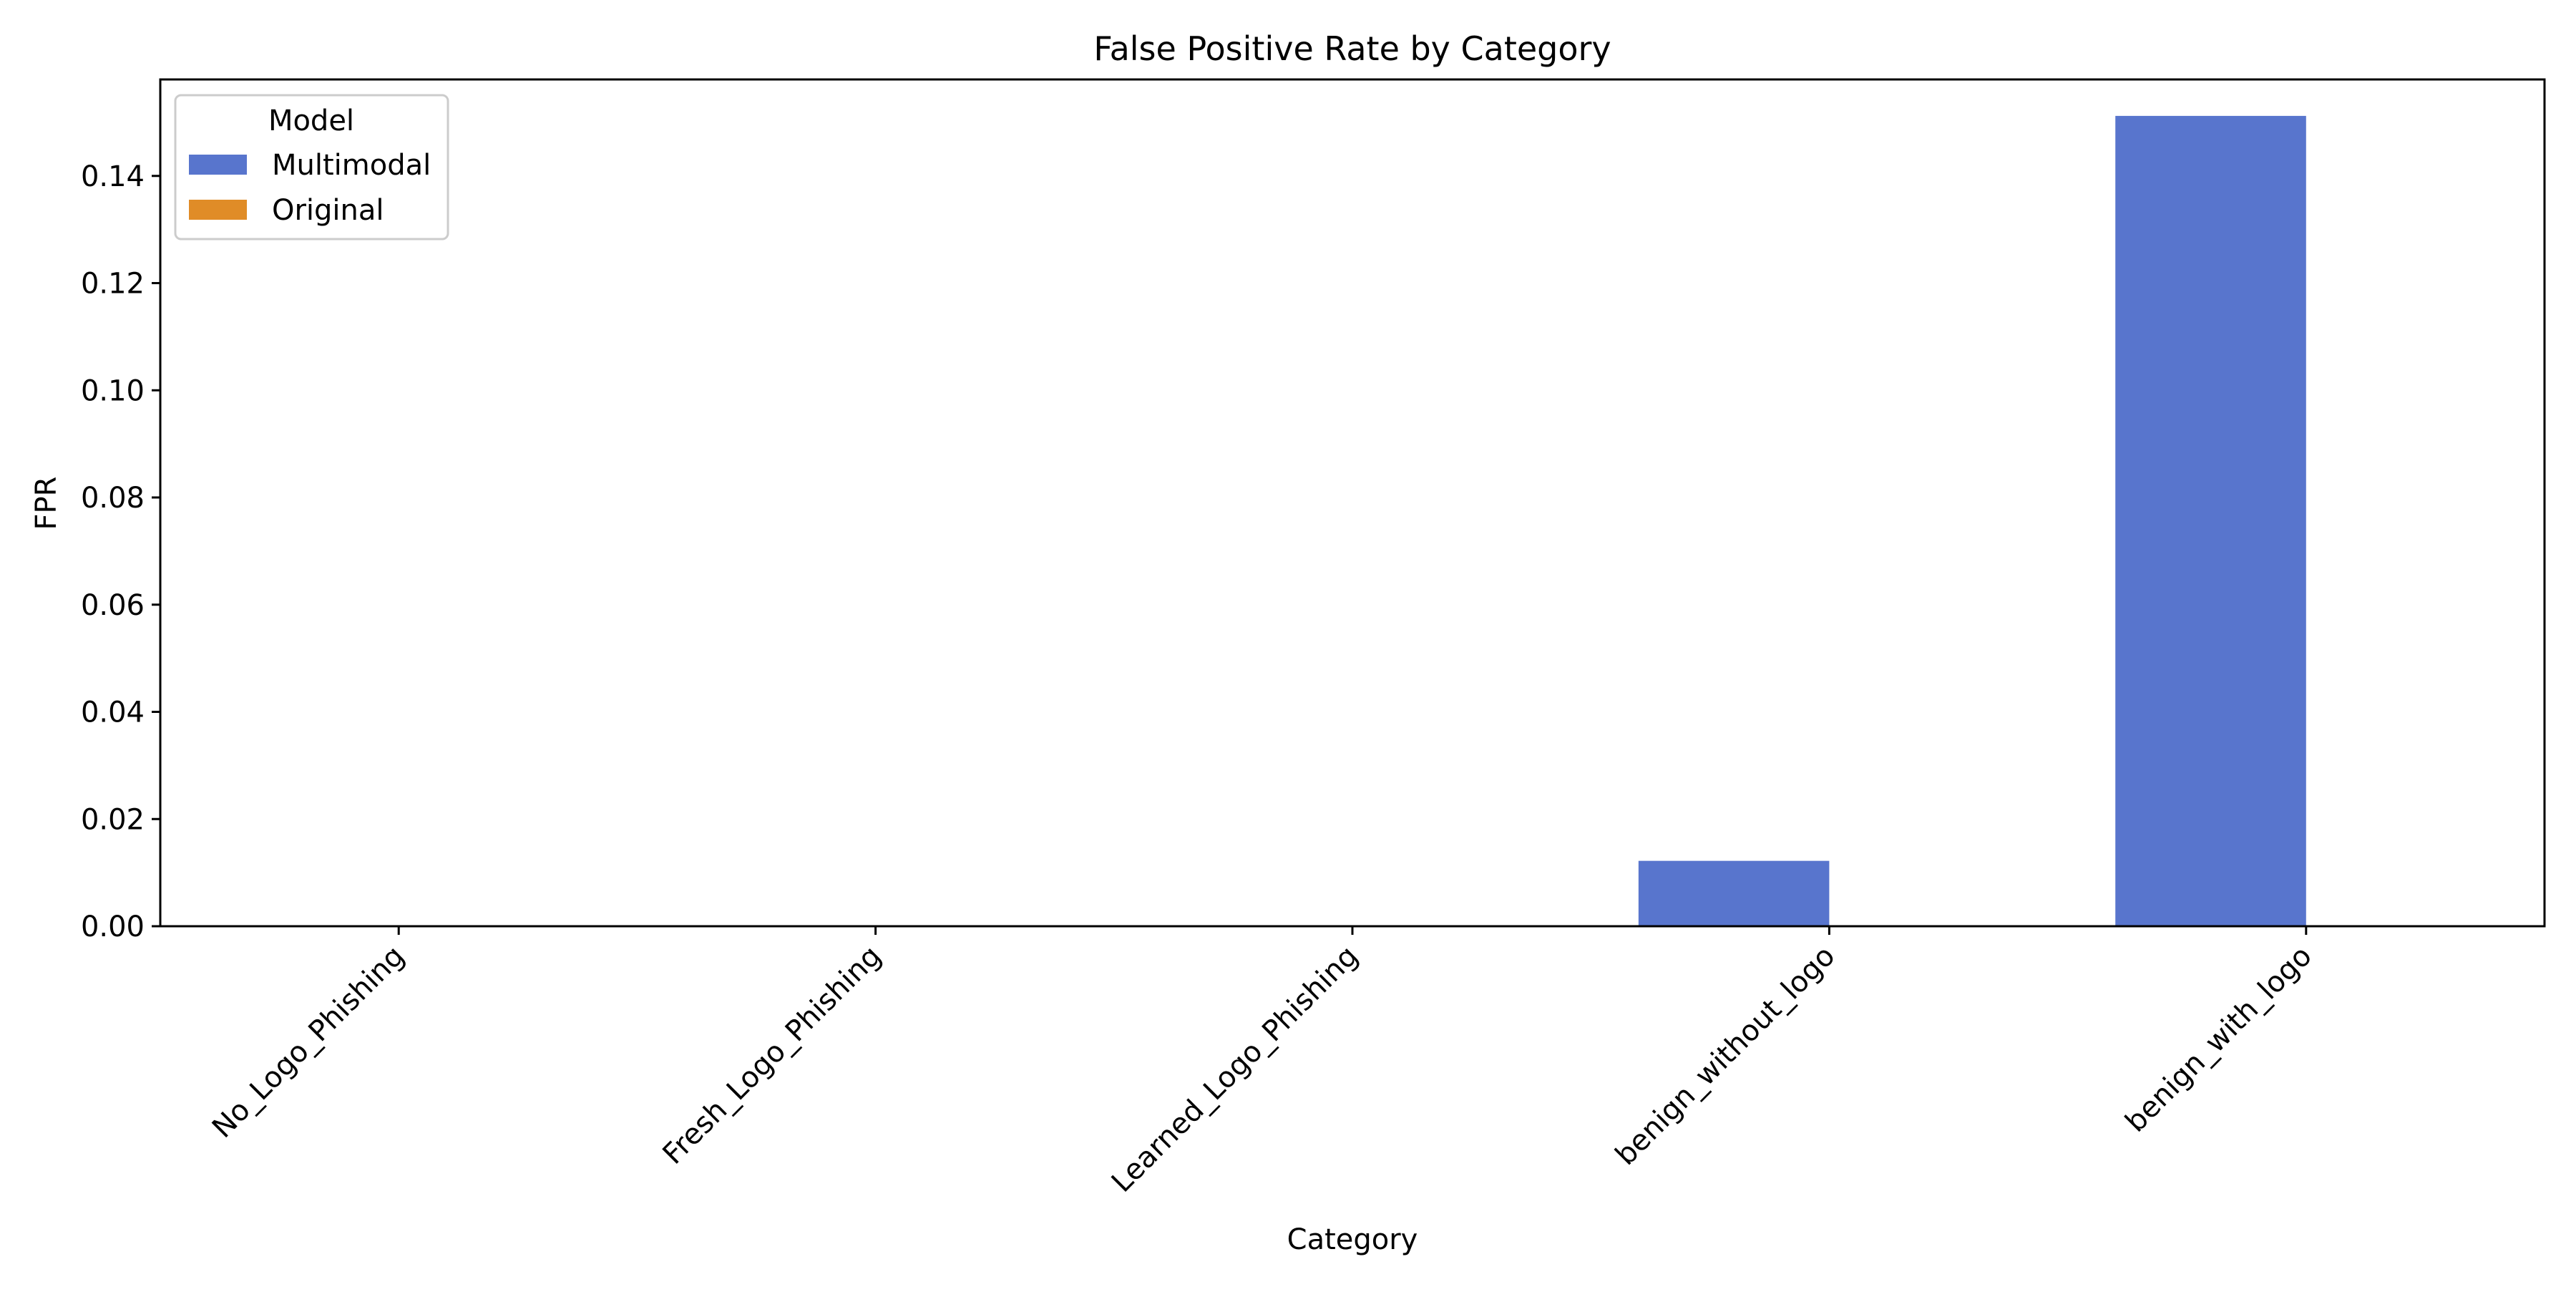 The height and width of the screenshot is (1292, 2576). Describe the element at coordinates (311, 121) in the screenshot. I see `legend-title: Model` at that location.